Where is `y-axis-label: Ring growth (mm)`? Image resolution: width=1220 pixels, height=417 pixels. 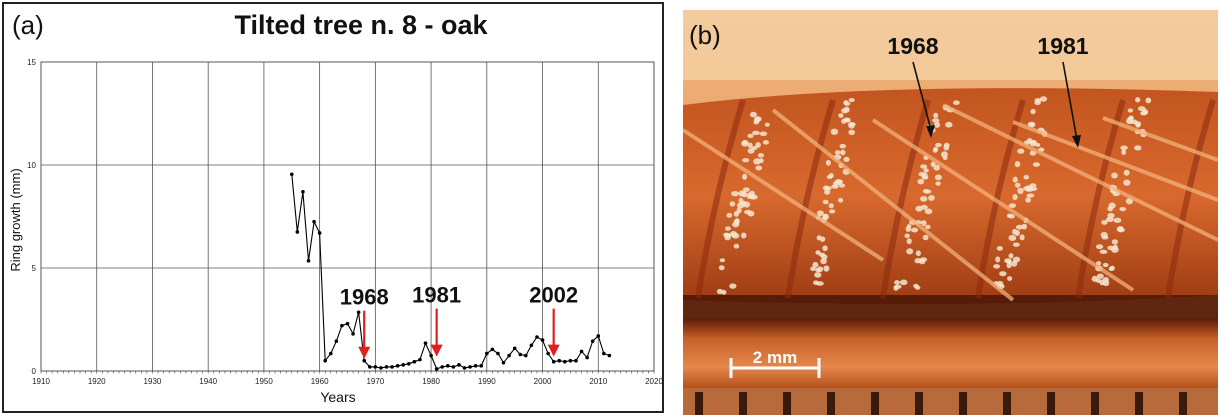
y-axis-label: Ring growth (mm) is located at coordinates (15, 219).